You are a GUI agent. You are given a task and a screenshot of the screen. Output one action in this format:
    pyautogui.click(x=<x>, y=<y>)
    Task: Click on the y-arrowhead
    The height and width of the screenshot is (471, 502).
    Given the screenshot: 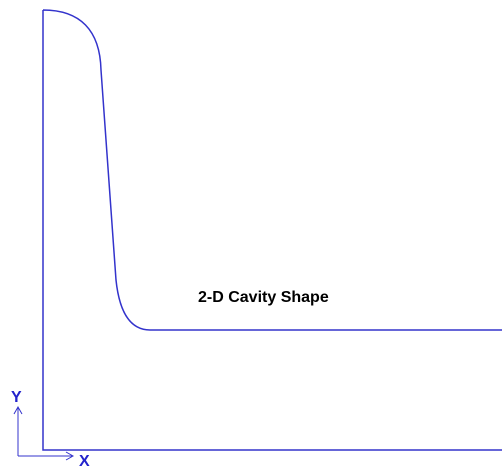 What is the action you would take?
    pyautogui.click(x=18, y=410)
    